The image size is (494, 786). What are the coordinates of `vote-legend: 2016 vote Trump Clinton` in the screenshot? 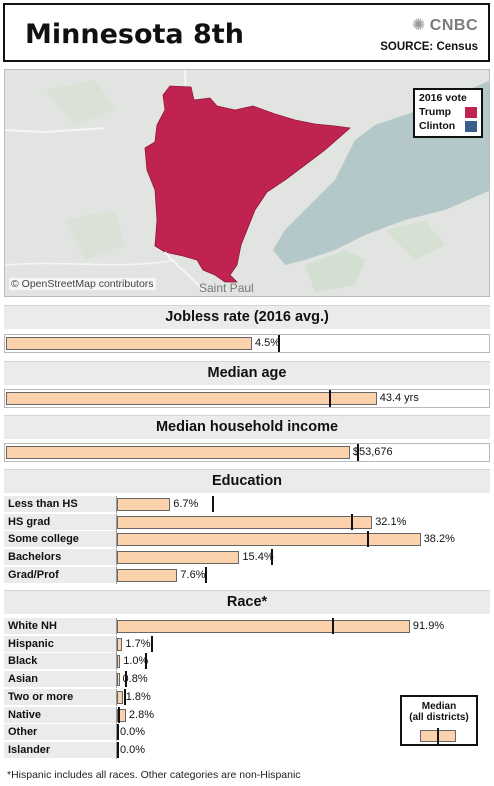 It's located at (448, 113).